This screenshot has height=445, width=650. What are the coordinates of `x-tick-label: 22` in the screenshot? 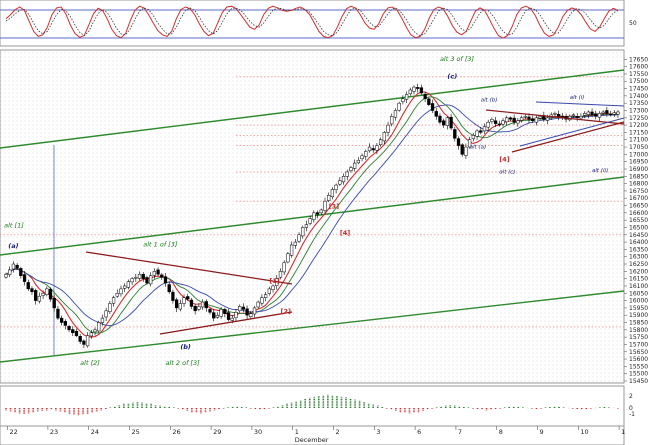 It's located at (13, 432).